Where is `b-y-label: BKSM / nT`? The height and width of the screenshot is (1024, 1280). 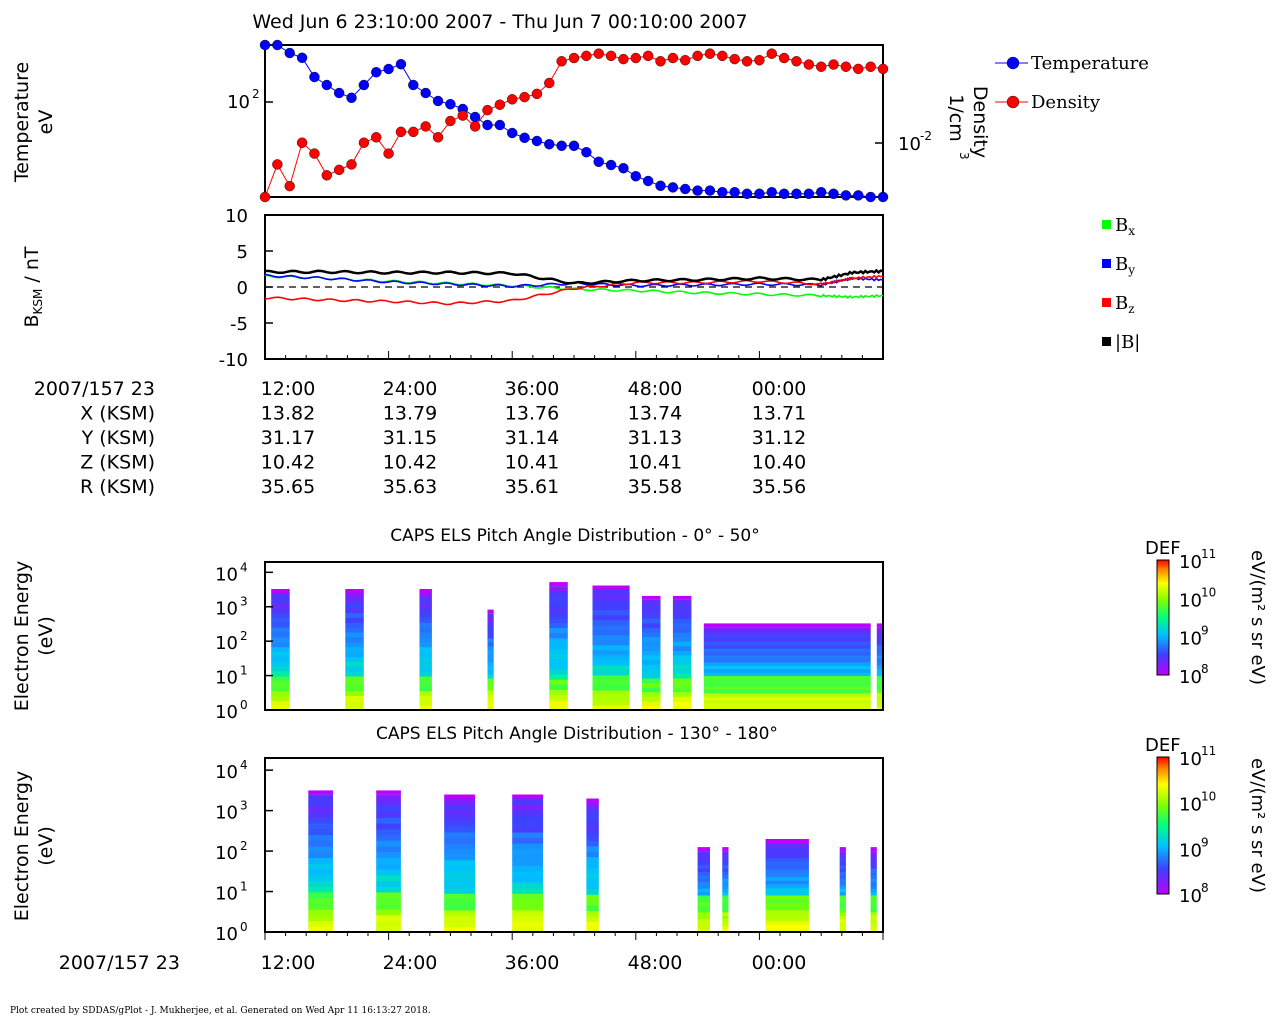 b-y-label: BKSM / nT is located at coordinates (33, 286).